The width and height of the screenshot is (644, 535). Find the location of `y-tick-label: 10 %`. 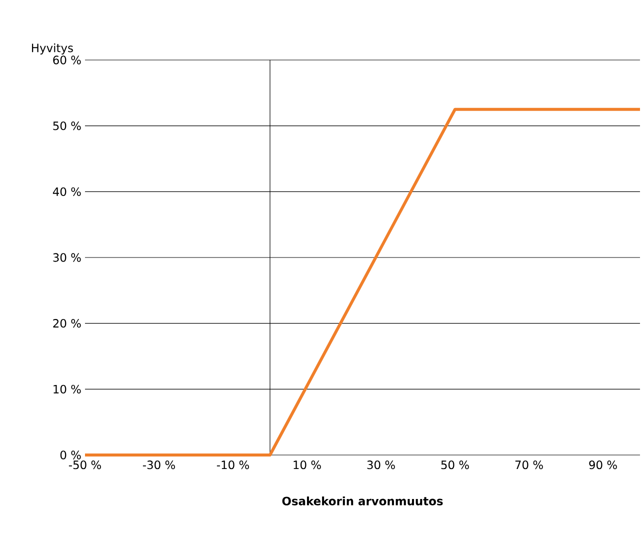

y-tick-label: 10 % is located at coordinates (67, 389).